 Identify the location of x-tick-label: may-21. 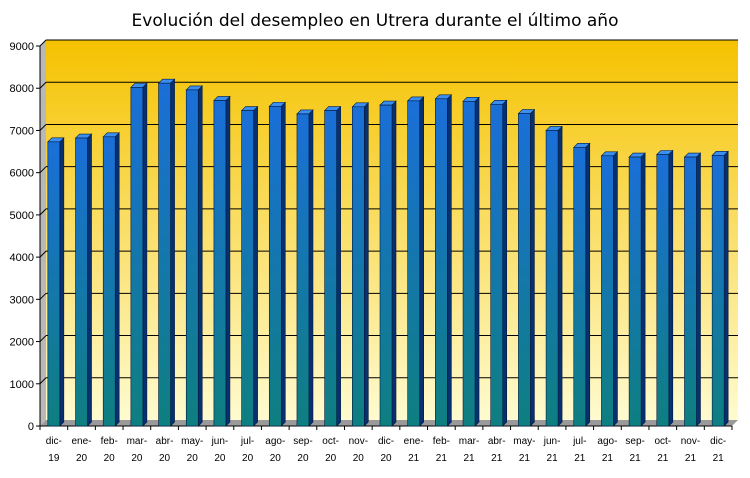
(524, 450).